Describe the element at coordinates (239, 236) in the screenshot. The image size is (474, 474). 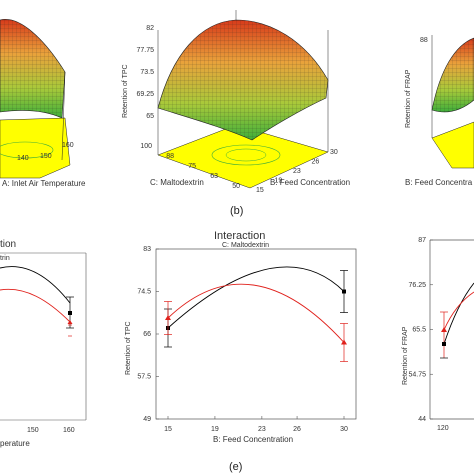
I see `chart-title: Interaction` at that location.